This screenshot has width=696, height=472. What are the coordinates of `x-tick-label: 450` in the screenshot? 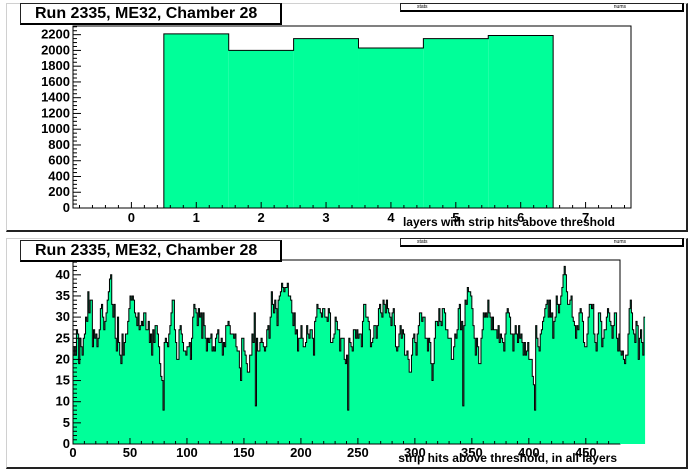 It's located at (586, 452).